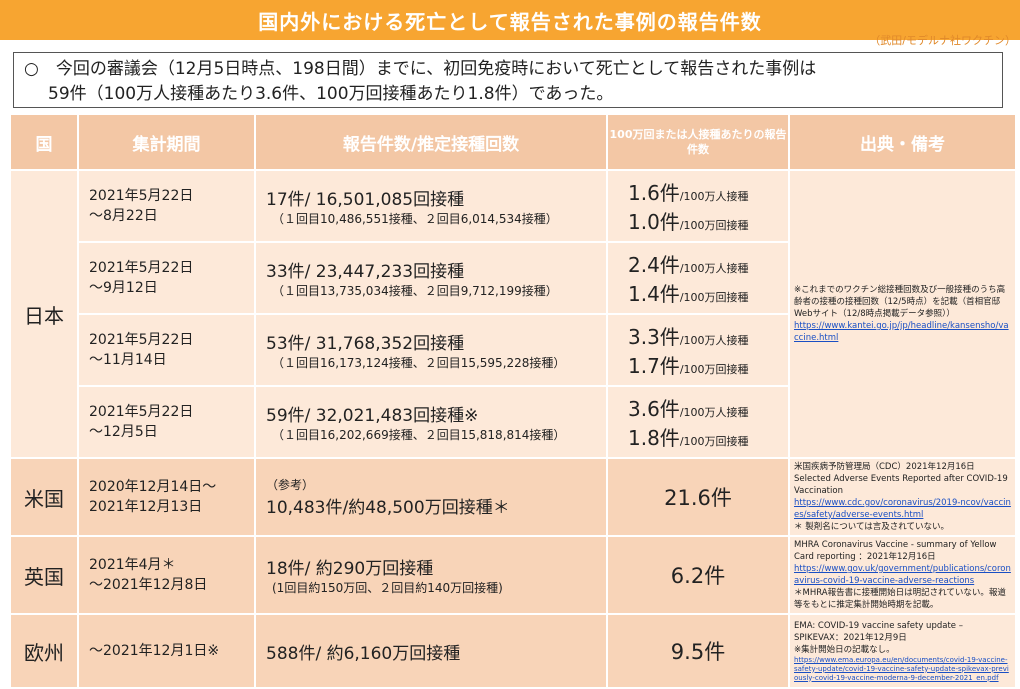  What do you see at coordinates (942, 40) in the screenshot?
I see `page-subtitle: （武田/モデルナ社ワクチン）` at bounding box center [942, 40].